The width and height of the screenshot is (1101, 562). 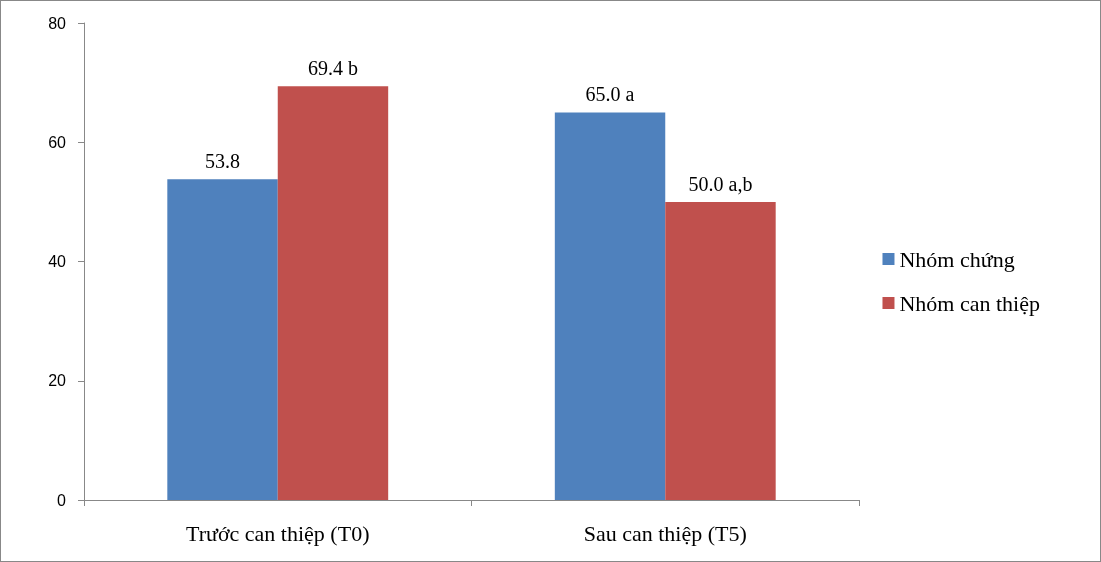 I want to click on y-tick-label: 60, so click(x=57, y=142).